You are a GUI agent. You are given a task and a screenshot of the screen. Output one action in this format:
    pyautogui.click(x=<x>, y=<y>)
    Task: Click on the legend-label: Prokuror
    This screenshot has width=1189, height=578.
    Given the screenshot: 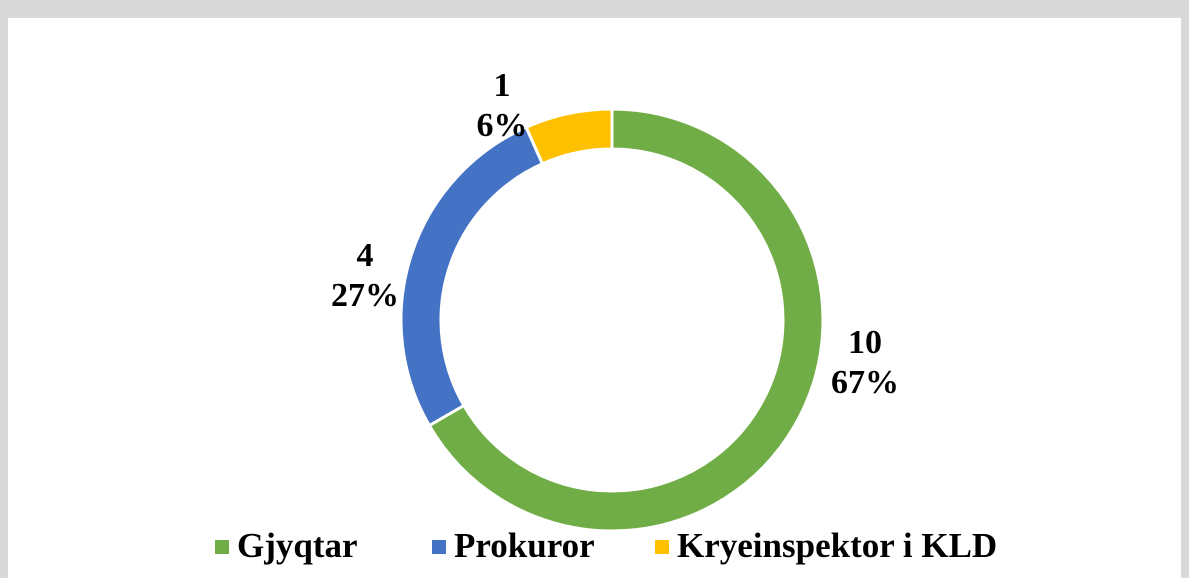 What is the action you would take?
    pyautogui.click(x=524, y=545)
    